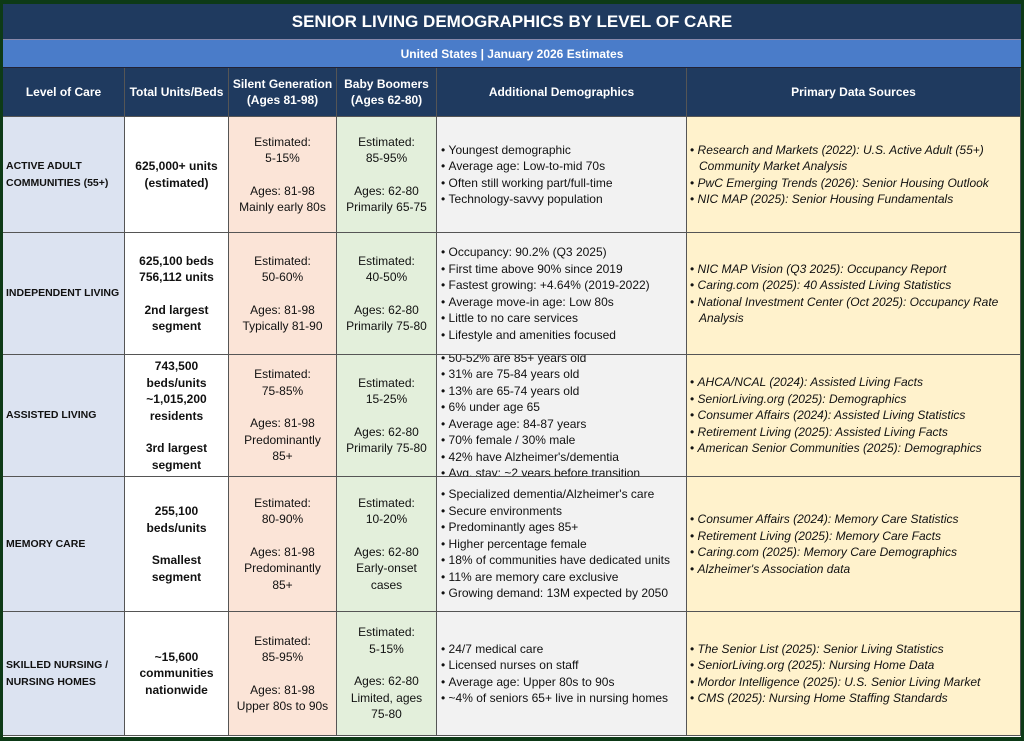  What do you see at coordinates (386, 83) in the screenshot?
I see `header-line: Baby Boomers` at bounding box center [386, 83].